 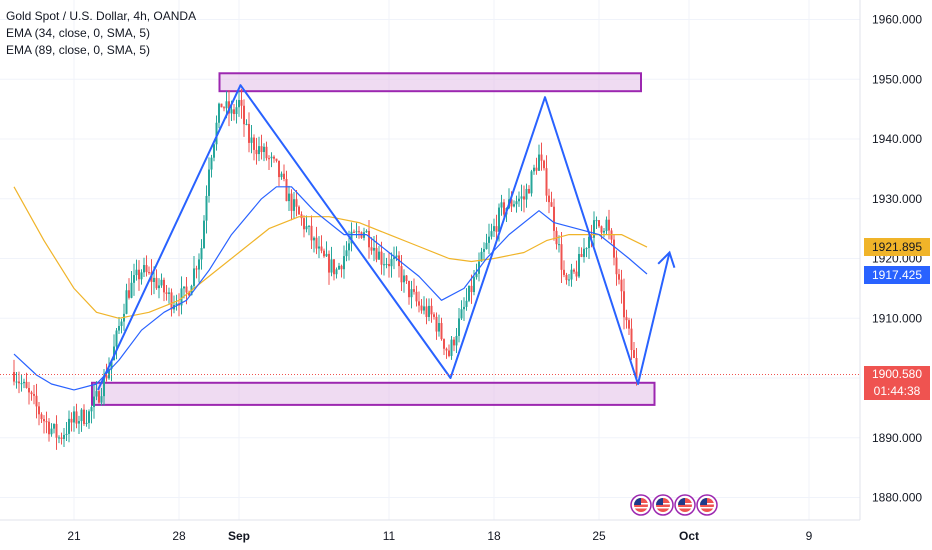 I want to click on x-tick-label: 21, so click(x=74, y=536).